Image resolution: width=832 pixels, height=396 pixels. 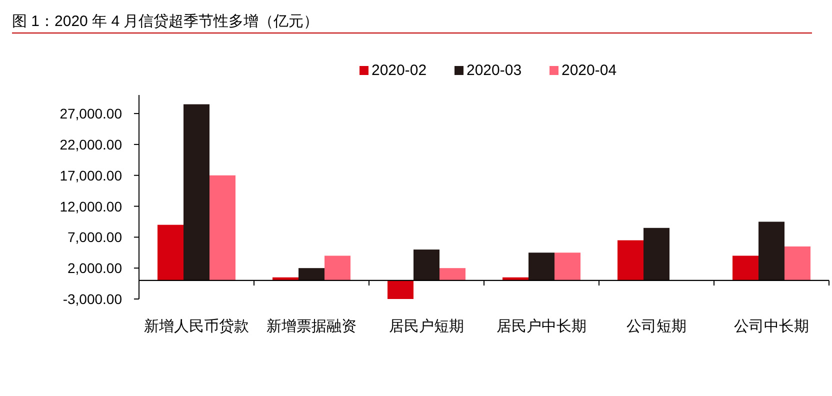 I want to click on title: 图 1：2020 年 4 月信贷超季节性多增（亿元）, so click(x=165, y=21).